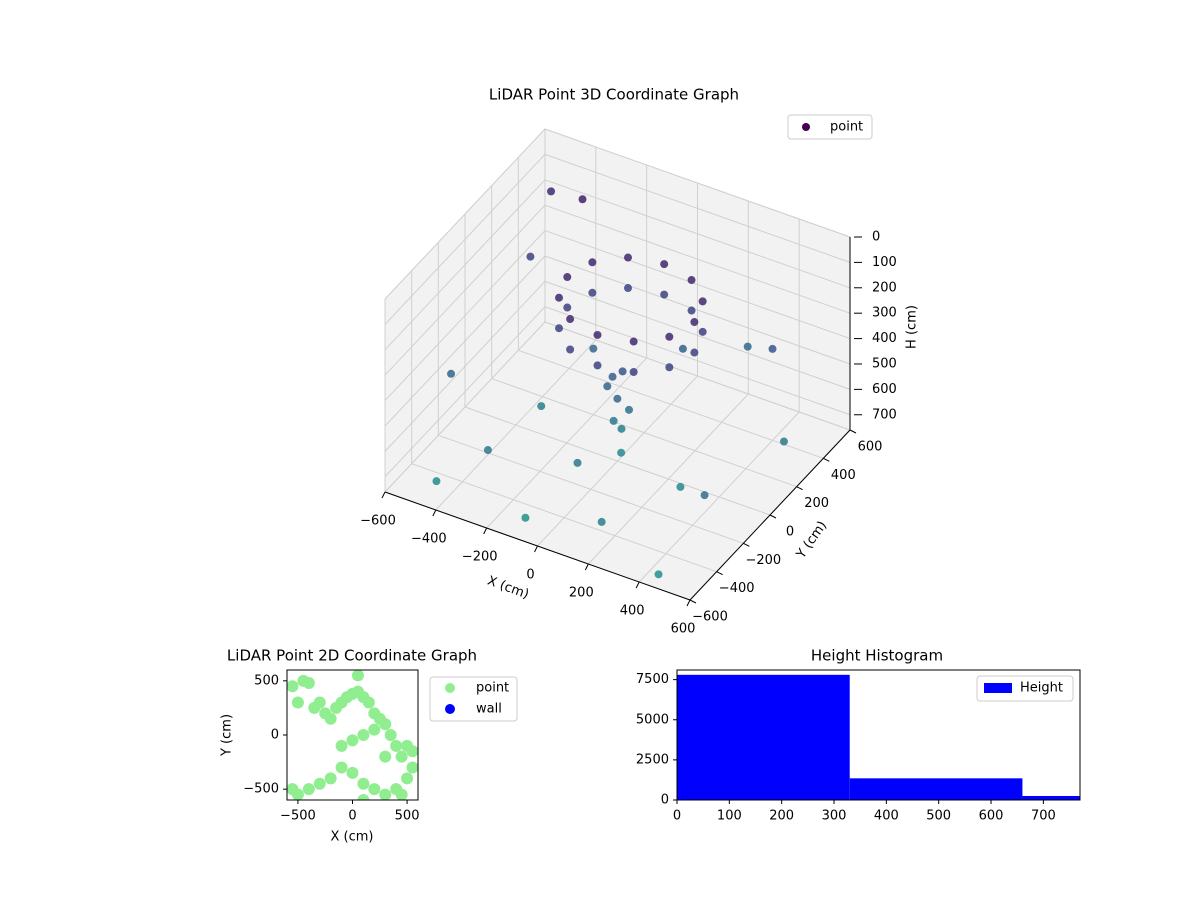  What do you see at coordinates (492, 688) in the screenshot?
I see `legend-label: point` at bounding box center [492, 688].